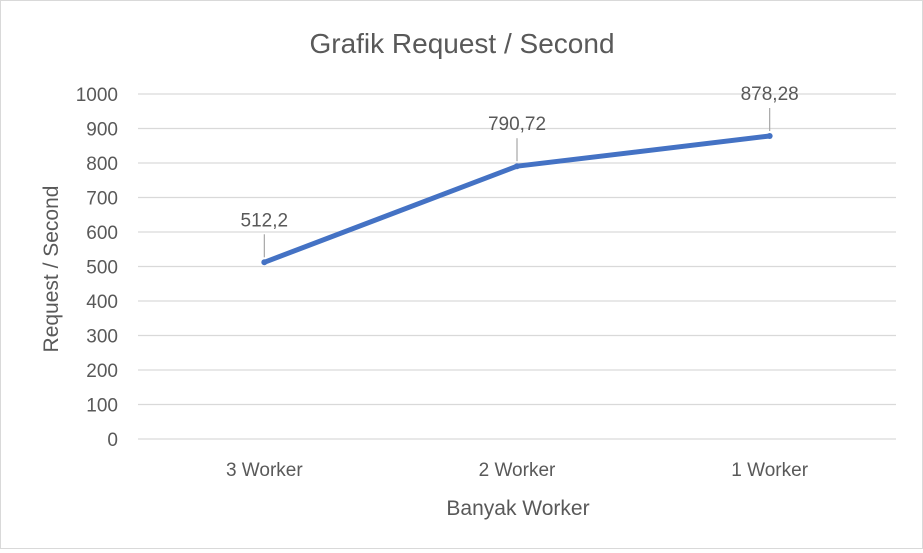  What do you see at coordinates (461, 43) in the screenshot?
I see `chart-title: Grafik Request / Second` at bounding box center [461, 43].